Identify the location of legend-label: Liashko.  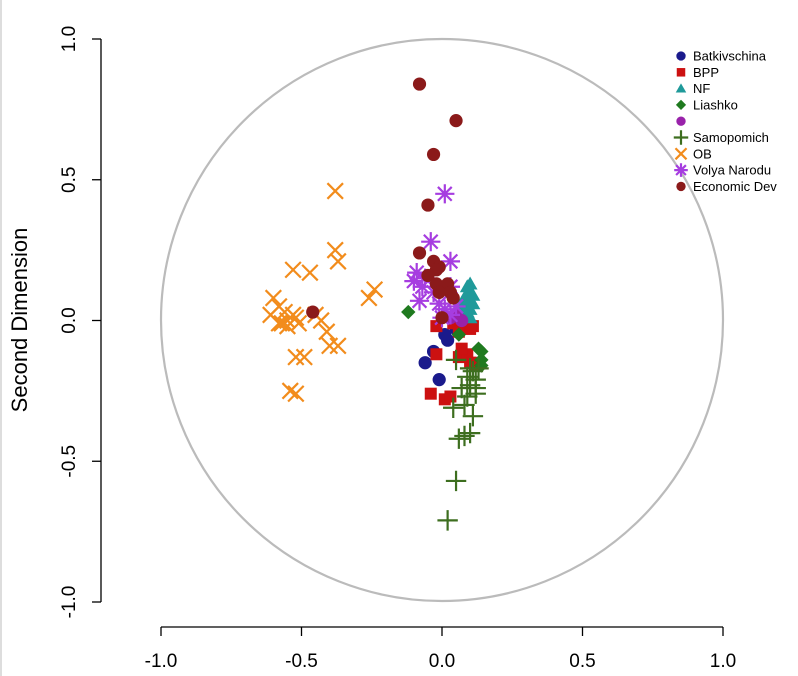
(715, 104).